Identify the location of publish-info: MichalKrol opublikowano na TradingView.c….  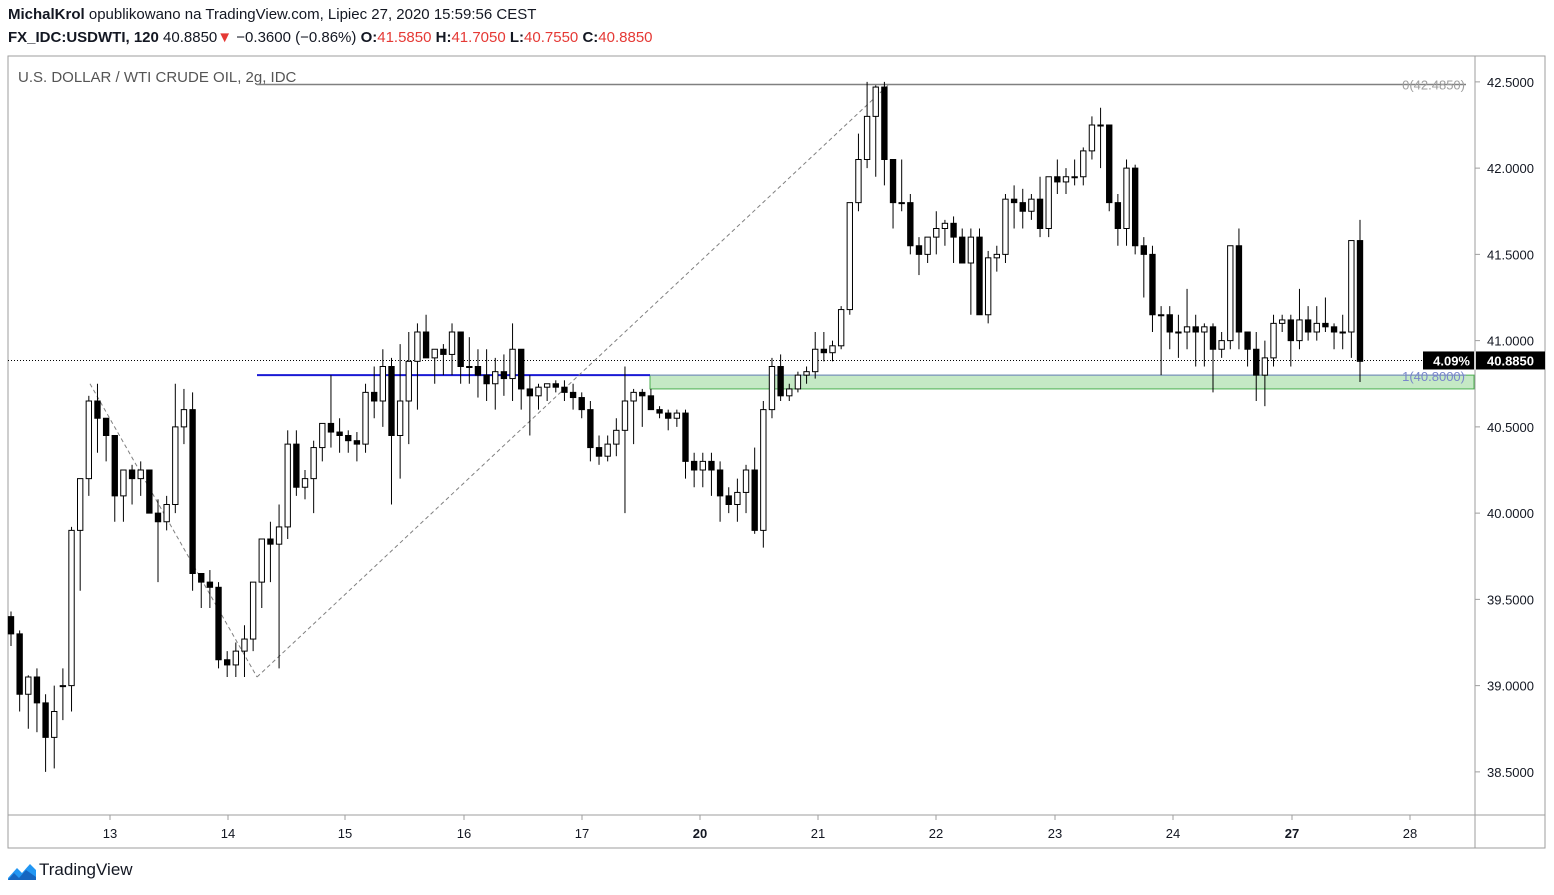
(272, 14).